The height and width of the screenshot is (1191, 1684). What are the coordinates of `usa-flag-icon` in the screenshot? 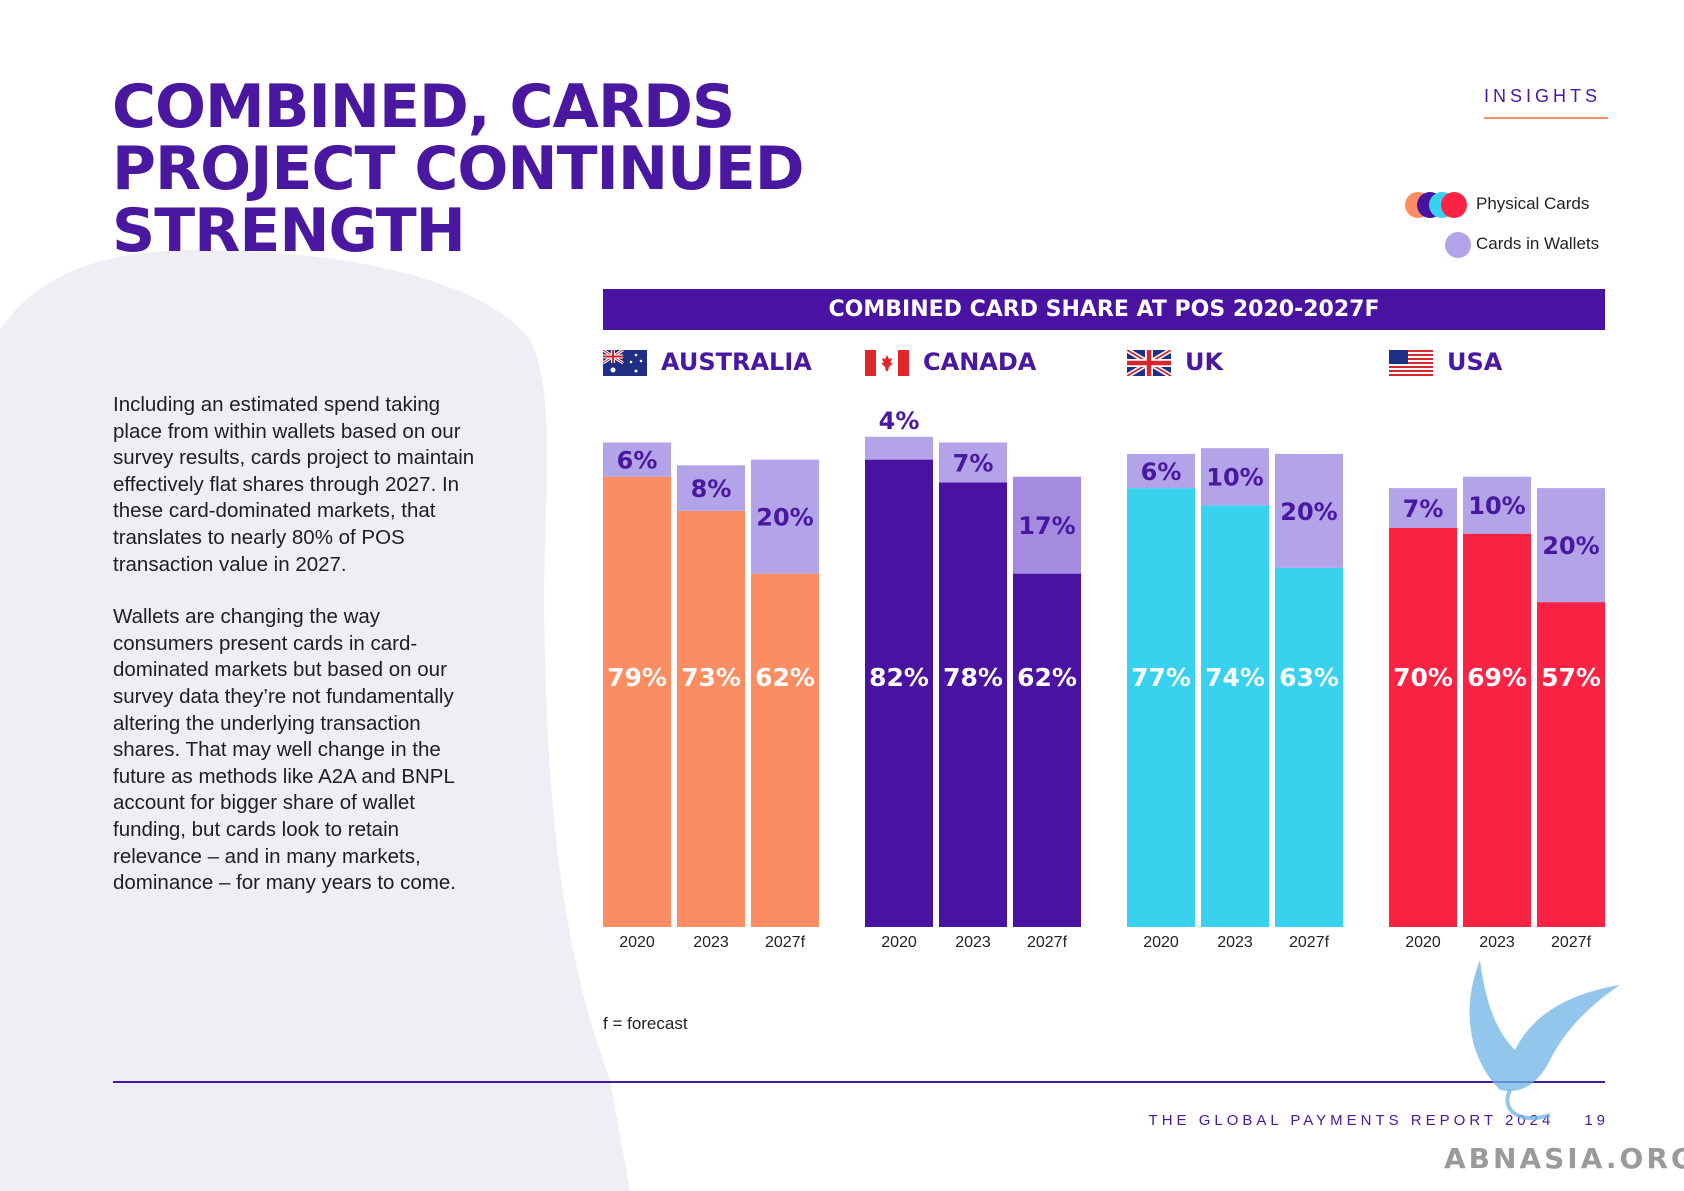 It's located at (1411, 363).